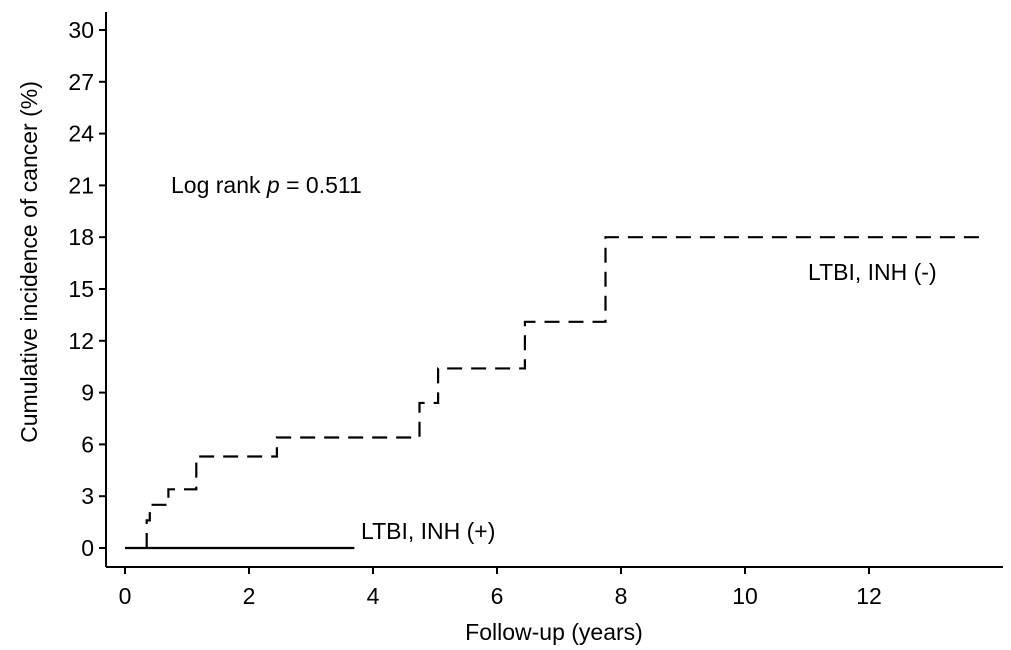  Describe the element at coordinates (872, 272) in the screenshot. I see `series-label-inh-neg: LTBI, INH (-)` at that location.